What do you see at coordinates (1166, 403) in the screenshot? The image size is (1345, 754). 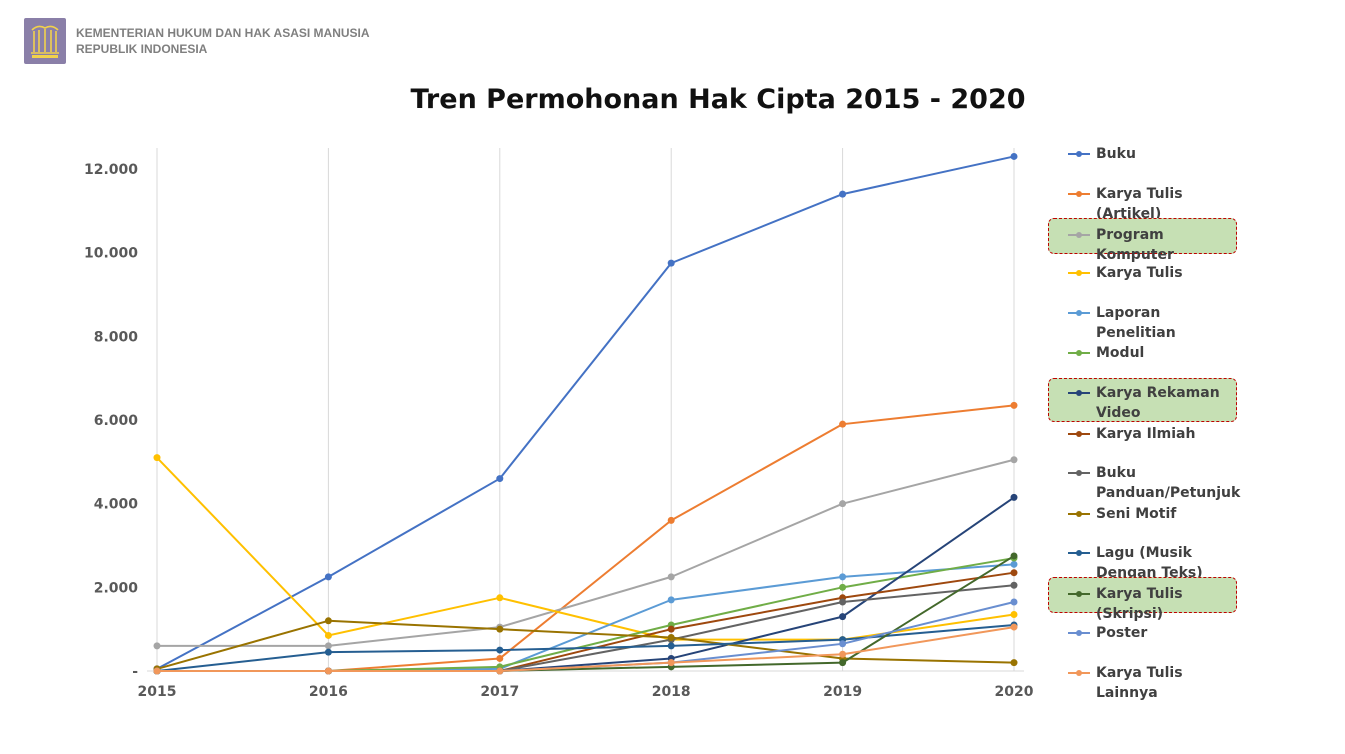 I see `legend-label: Karya Rekaman Video` at bounding box center [1166, 403].